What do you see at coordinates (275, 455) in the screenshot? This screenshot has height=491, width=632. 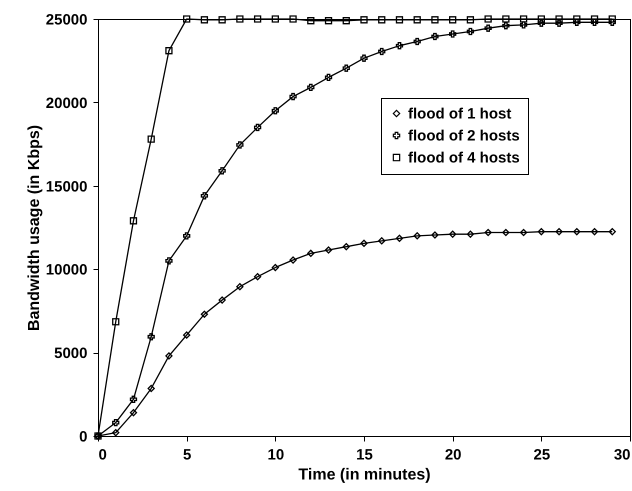 I see `x-tick-label: 10` at bounding box center [275, 455].